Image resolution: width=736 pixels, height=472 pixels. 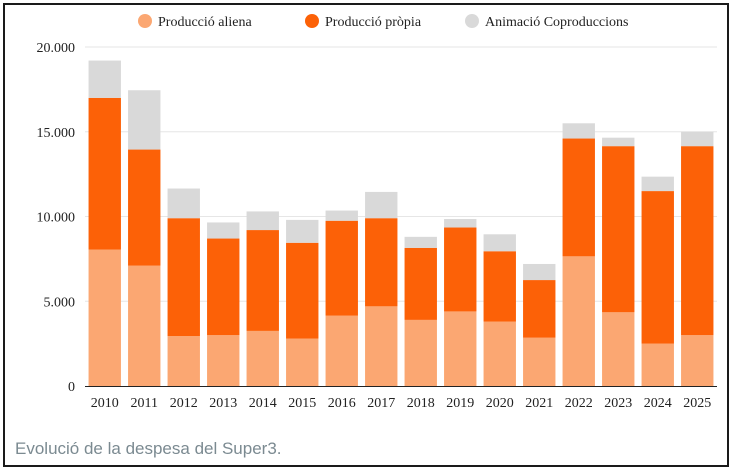 I want to click on bar-animacio-coproduccions-2010, so click(x=104, y=79).